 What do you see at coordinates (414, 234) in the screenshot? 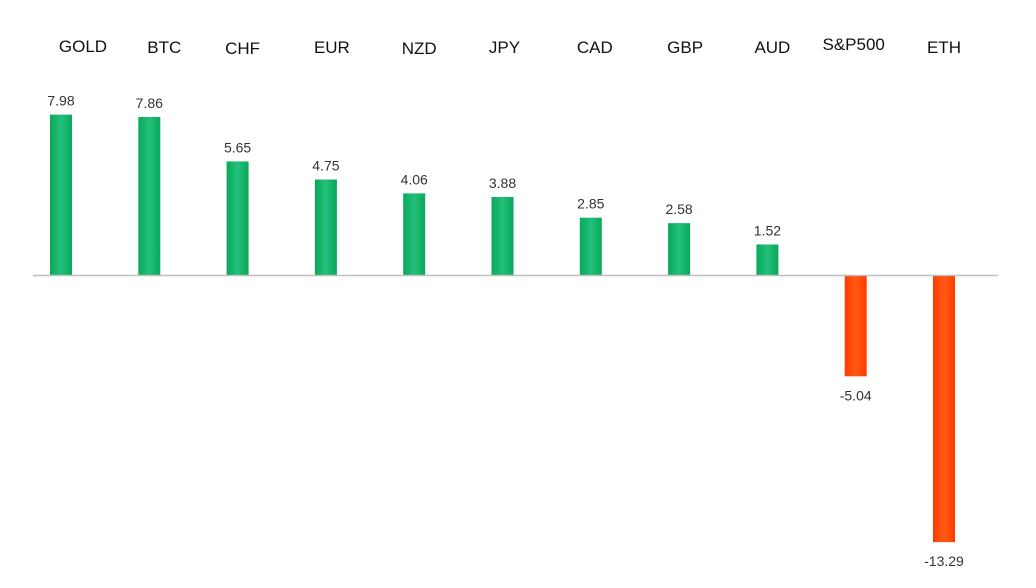
I see `bar-nzd` at bounding box center [414, 234].